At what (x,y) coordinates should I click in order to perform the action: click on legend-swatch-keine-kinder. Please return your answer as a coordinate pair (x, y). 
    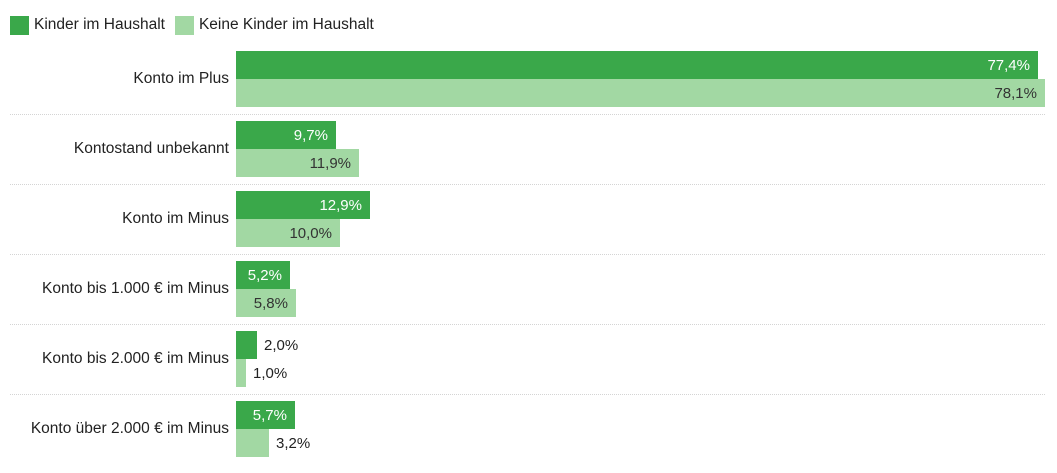
    Looking at the image, I should click on (184, 25).